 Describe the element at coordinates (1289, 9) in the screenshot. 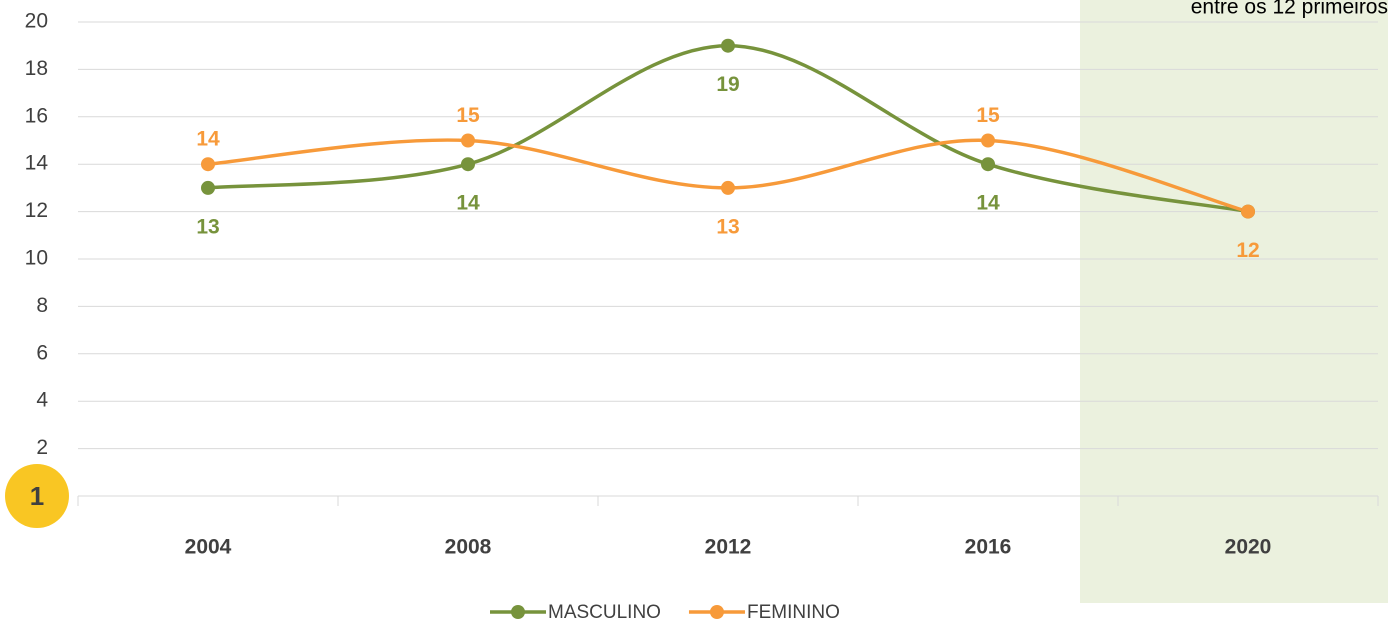

I see `annotation: entre os 12 primeiros` at that location.